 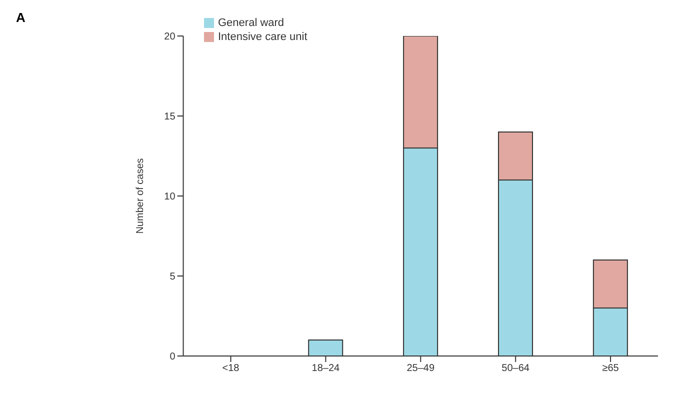 I want to click on y-tick-label: 15, so click(x=170, y=117).